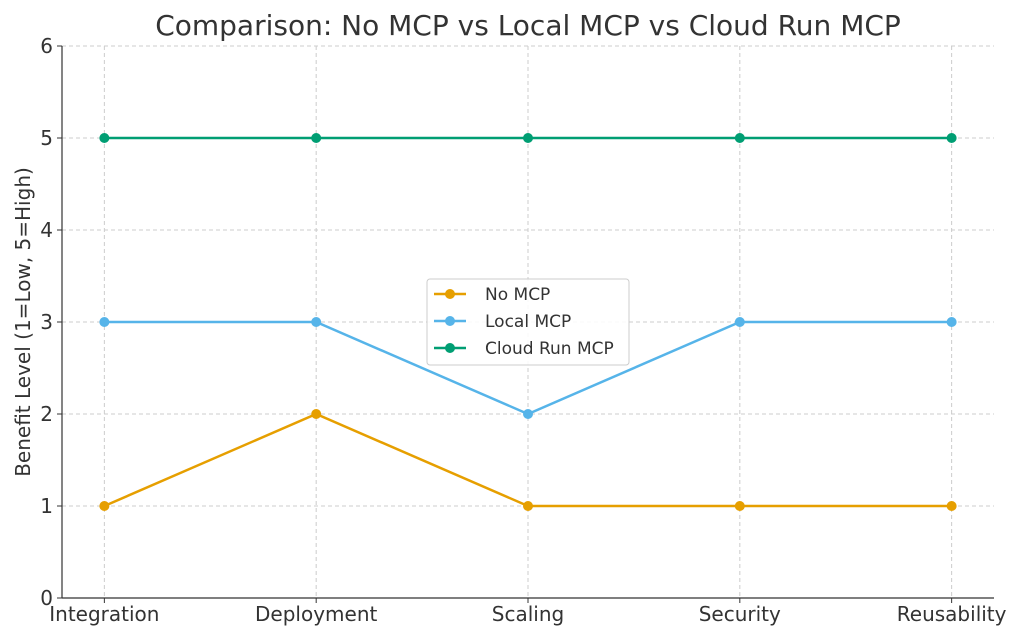  I want to click on legend-label: Cloud Run MCP, so click(549, 349).